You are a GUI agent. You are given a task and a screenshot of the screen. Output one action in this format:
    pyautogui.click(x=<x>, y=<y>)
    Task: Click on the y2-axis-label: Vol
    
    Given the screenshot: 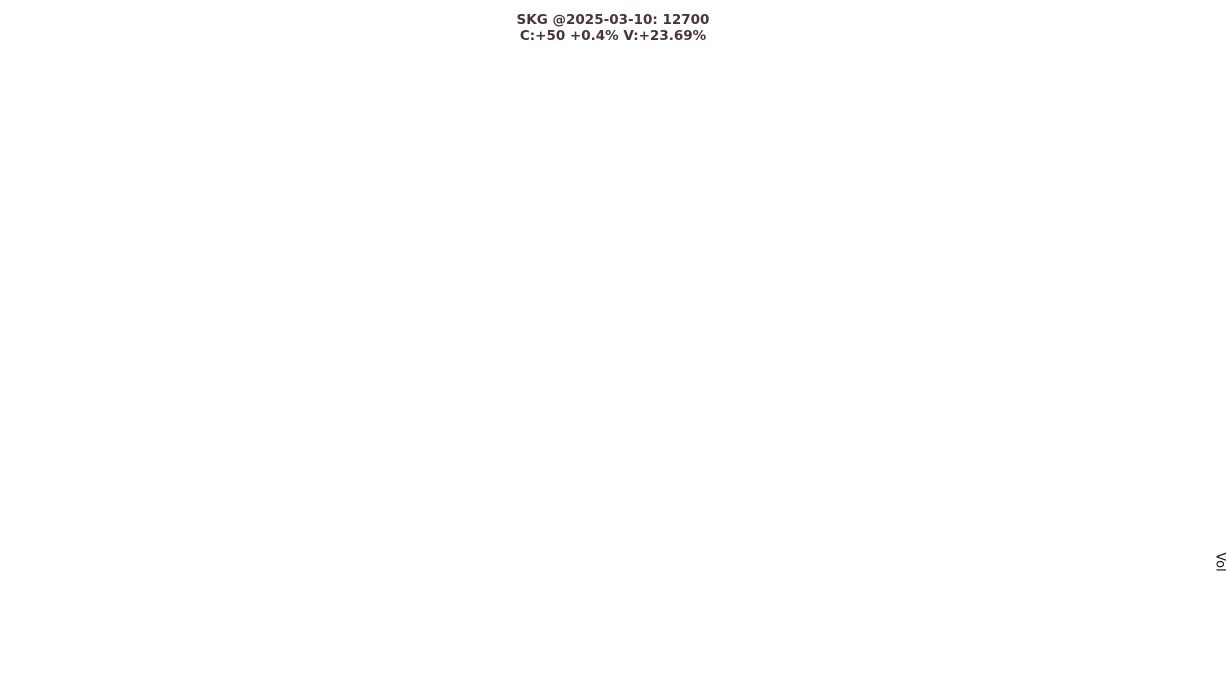 What is the action you would take?
    pyautogui.click(x=1219, y=561)
    